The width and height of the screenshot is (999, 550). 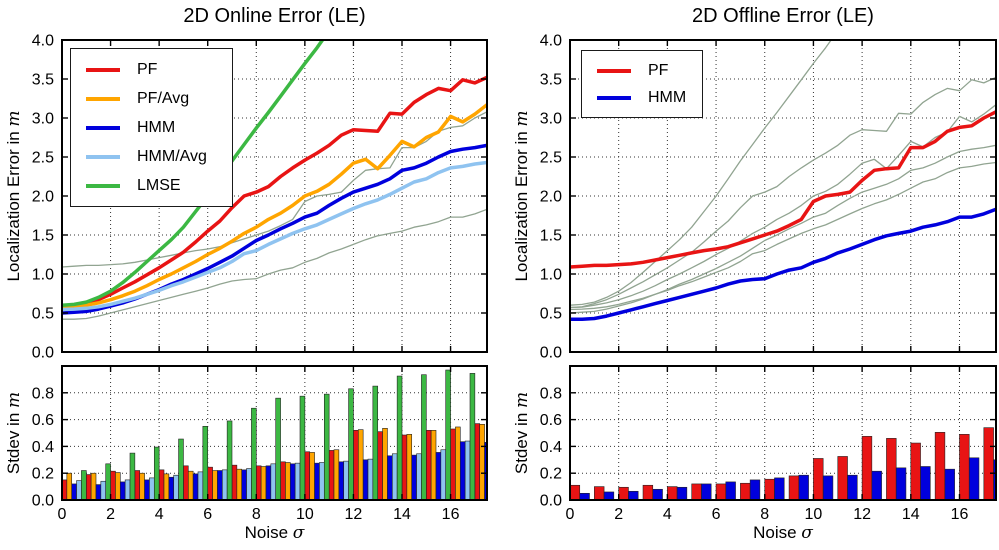 I want to click on offline-error-legend: PF HMM, so click(x=642, y=84).